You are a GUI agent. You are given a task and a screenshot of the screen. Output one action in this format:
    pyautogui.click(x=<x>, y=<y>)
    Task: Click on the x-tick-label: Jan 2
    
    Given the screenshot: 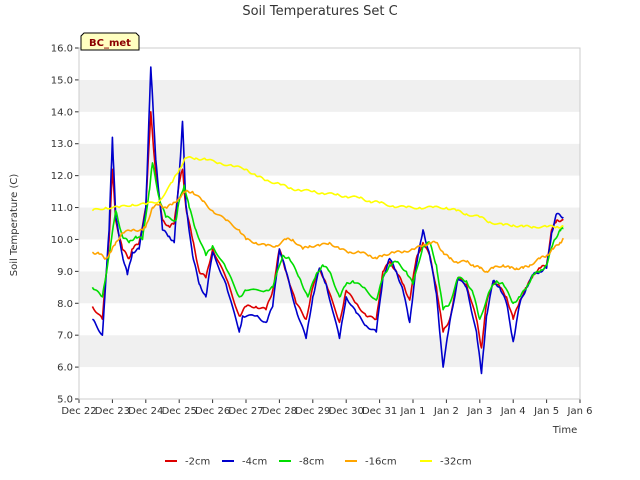 What is the action you would take?
    pyautogui.click(x=446, y=411)
    